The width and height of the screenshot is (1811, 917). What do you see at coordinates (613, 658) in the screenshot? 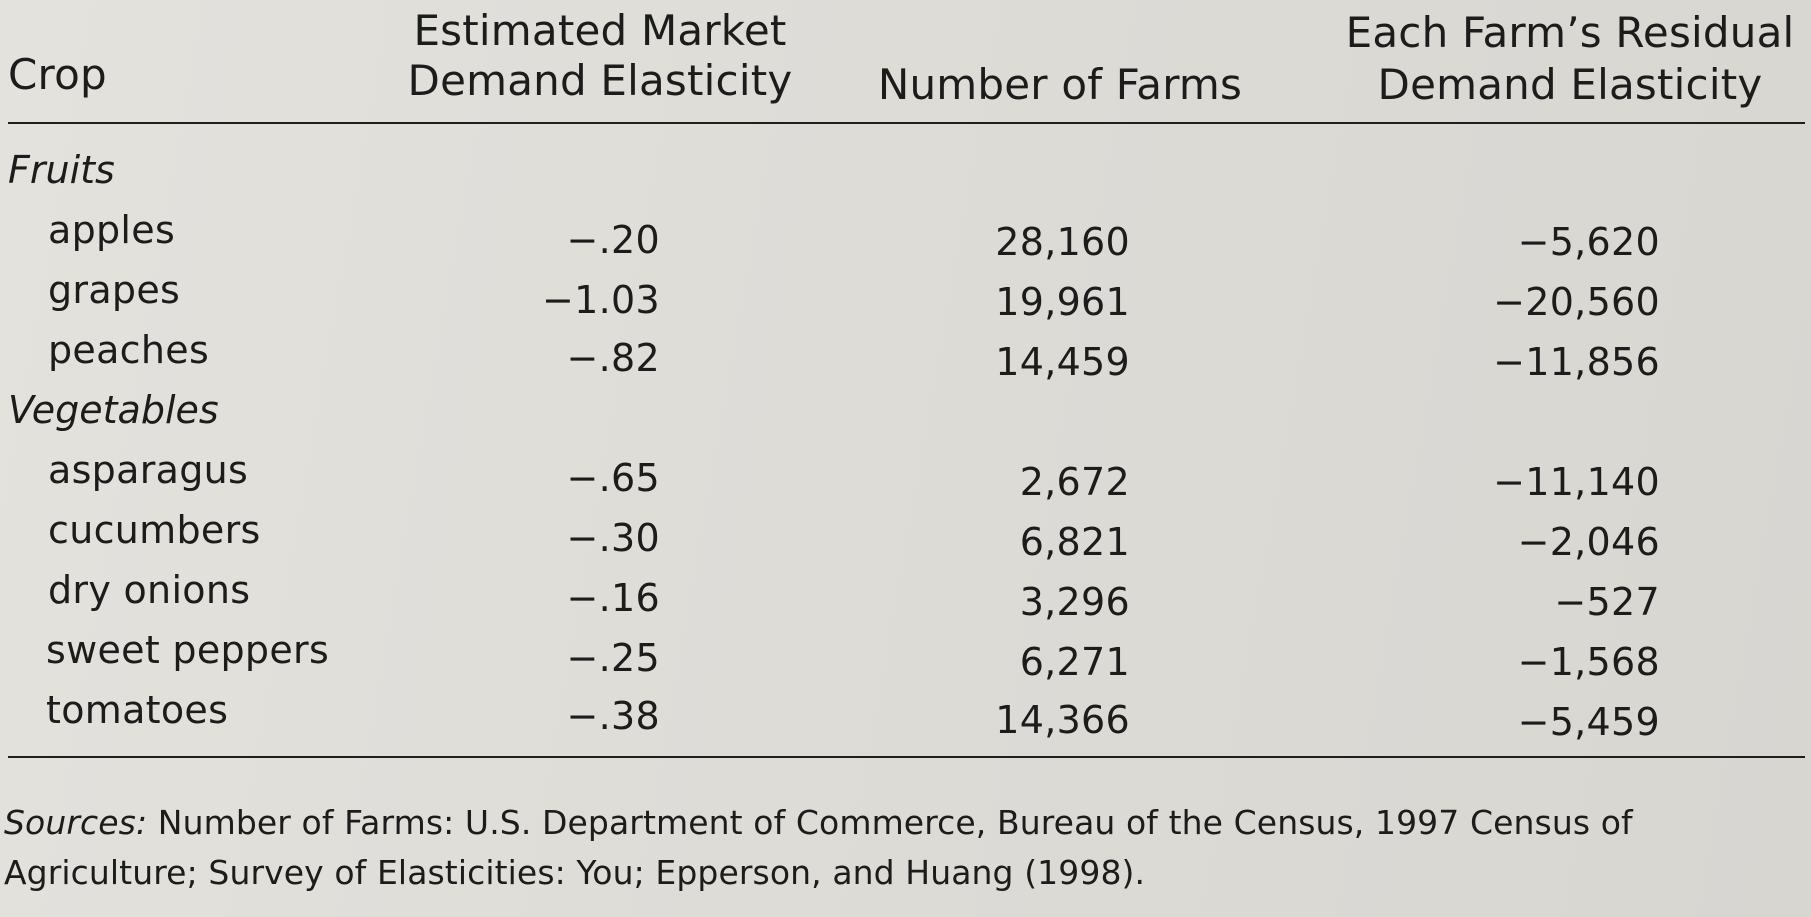
I see `market-elasticity-value: −.25` at bounding box center [613, 658].